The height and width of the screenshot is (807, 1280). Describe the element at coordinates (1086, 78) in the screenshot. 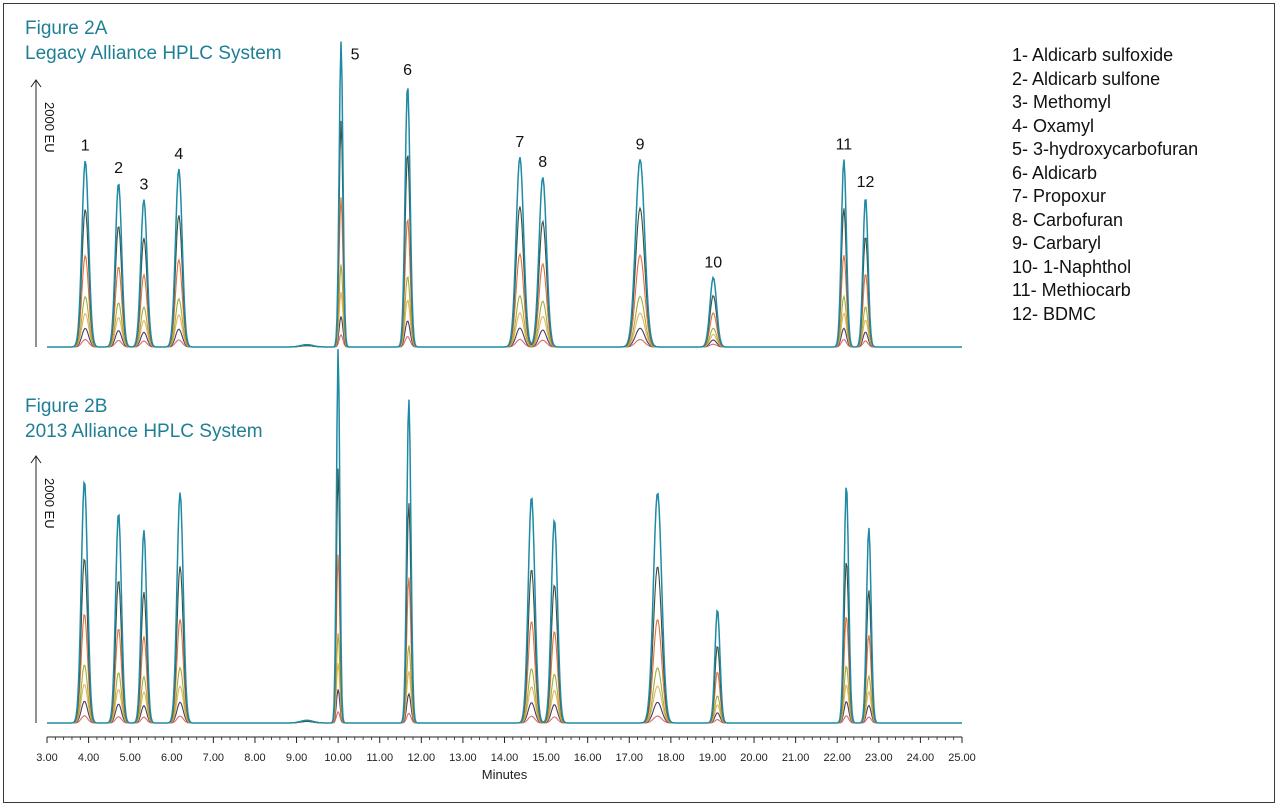

I see `legend-item: 2- Aldicarb sulfone` at that location.